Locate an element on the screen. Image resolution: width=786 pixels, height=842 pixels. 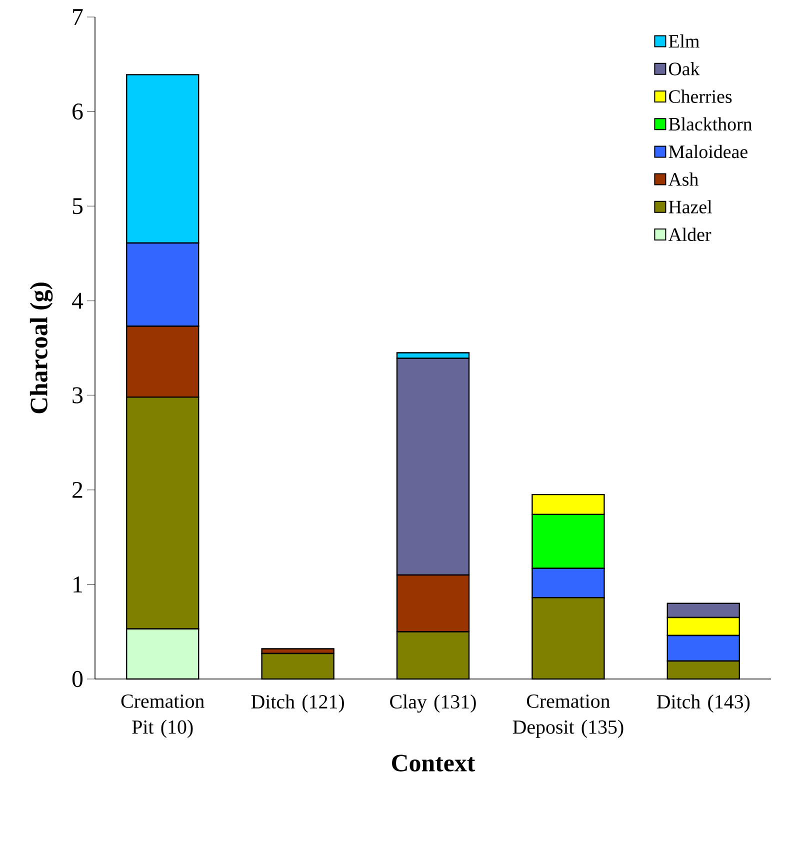
y-tick-label: 0 is located at coordinates (77, 679).